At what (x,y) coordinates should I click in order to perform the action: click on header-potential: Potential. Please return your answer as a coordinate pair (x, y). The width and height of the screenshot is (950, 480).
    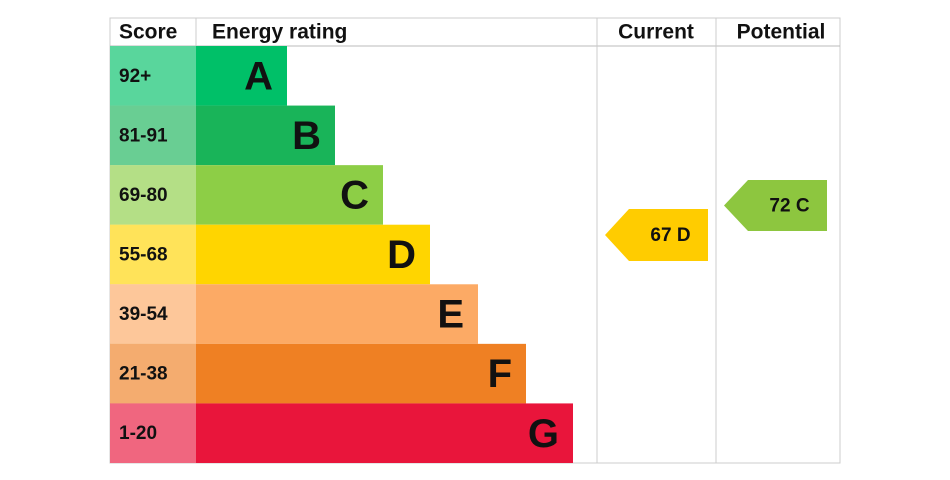
    Looking at the image, I should click on (781, 32).